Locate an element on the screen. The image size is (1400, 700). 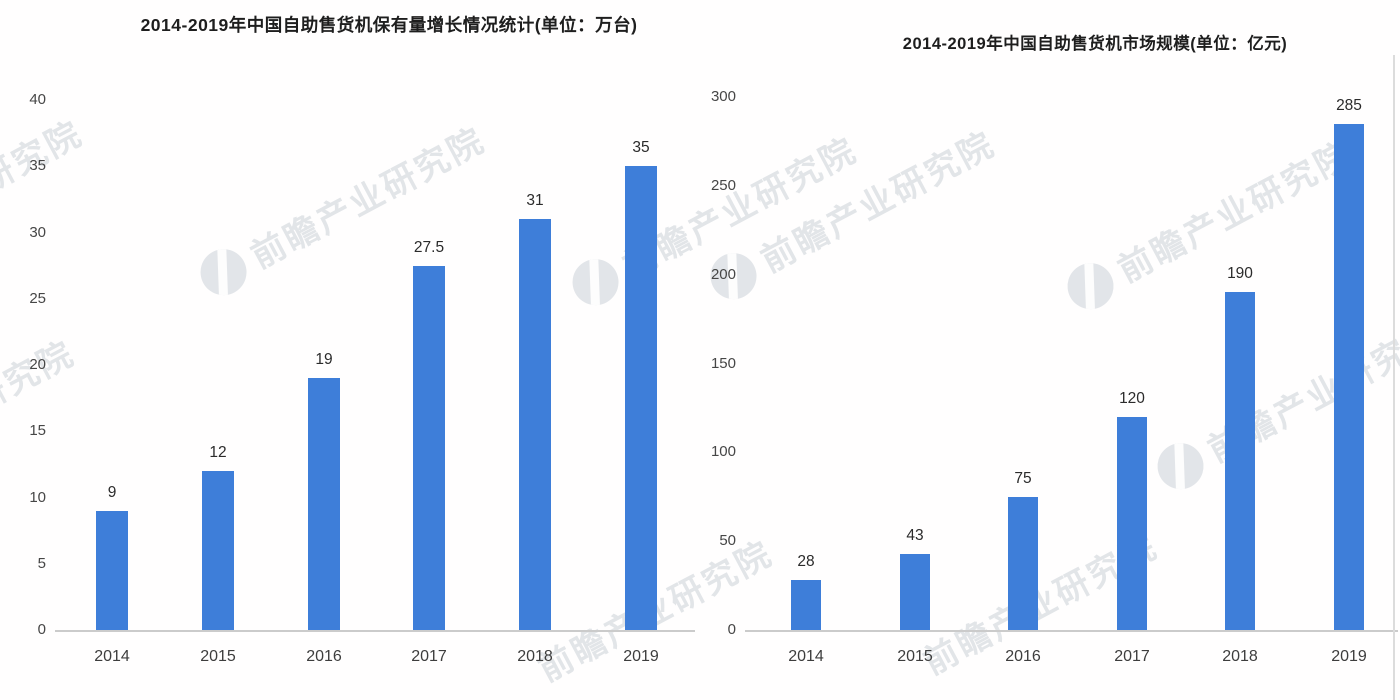
y-tick-label: 35 is located at coordinates (37, 166).